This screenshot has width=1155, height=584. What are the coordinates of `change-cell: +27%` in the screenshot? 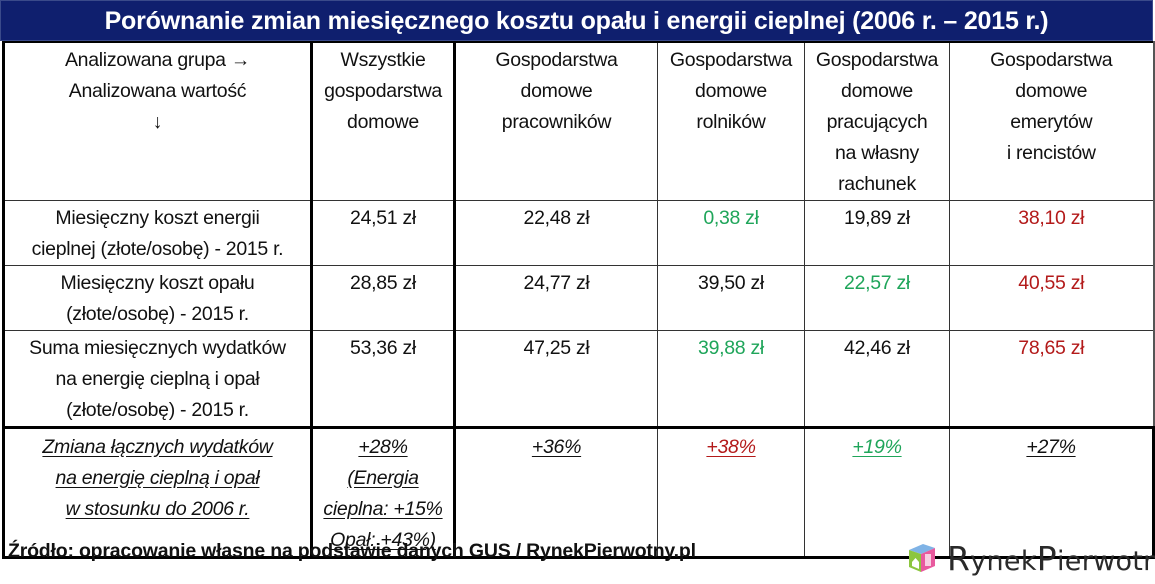 It's located at (1052, 493).